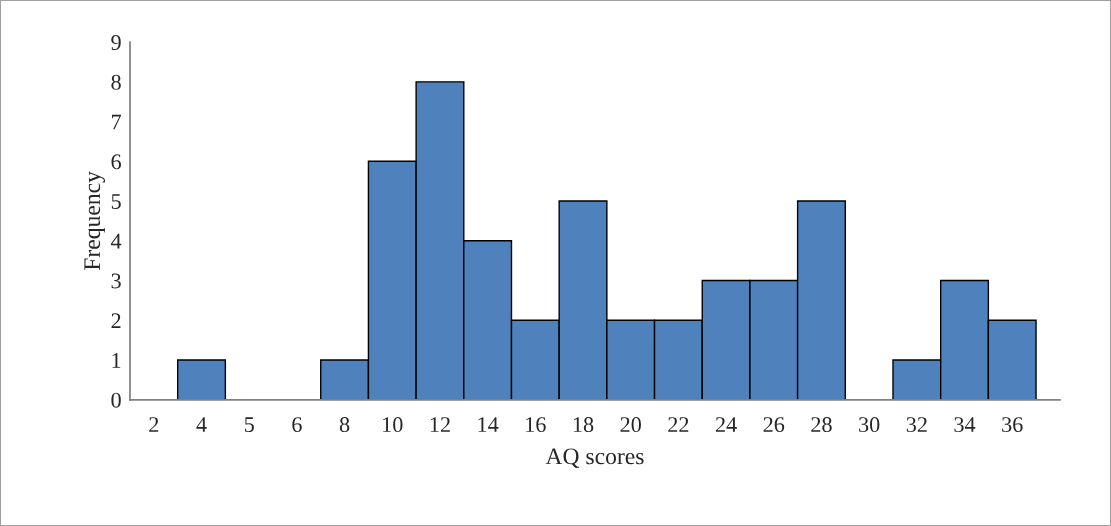 Image resolution: width=1111 pixels, height=526 pixels. What do you see at coordinates (297, 425) in the screenshot?
I see `x-tick-label: 6` at bounding box center [297, 425].